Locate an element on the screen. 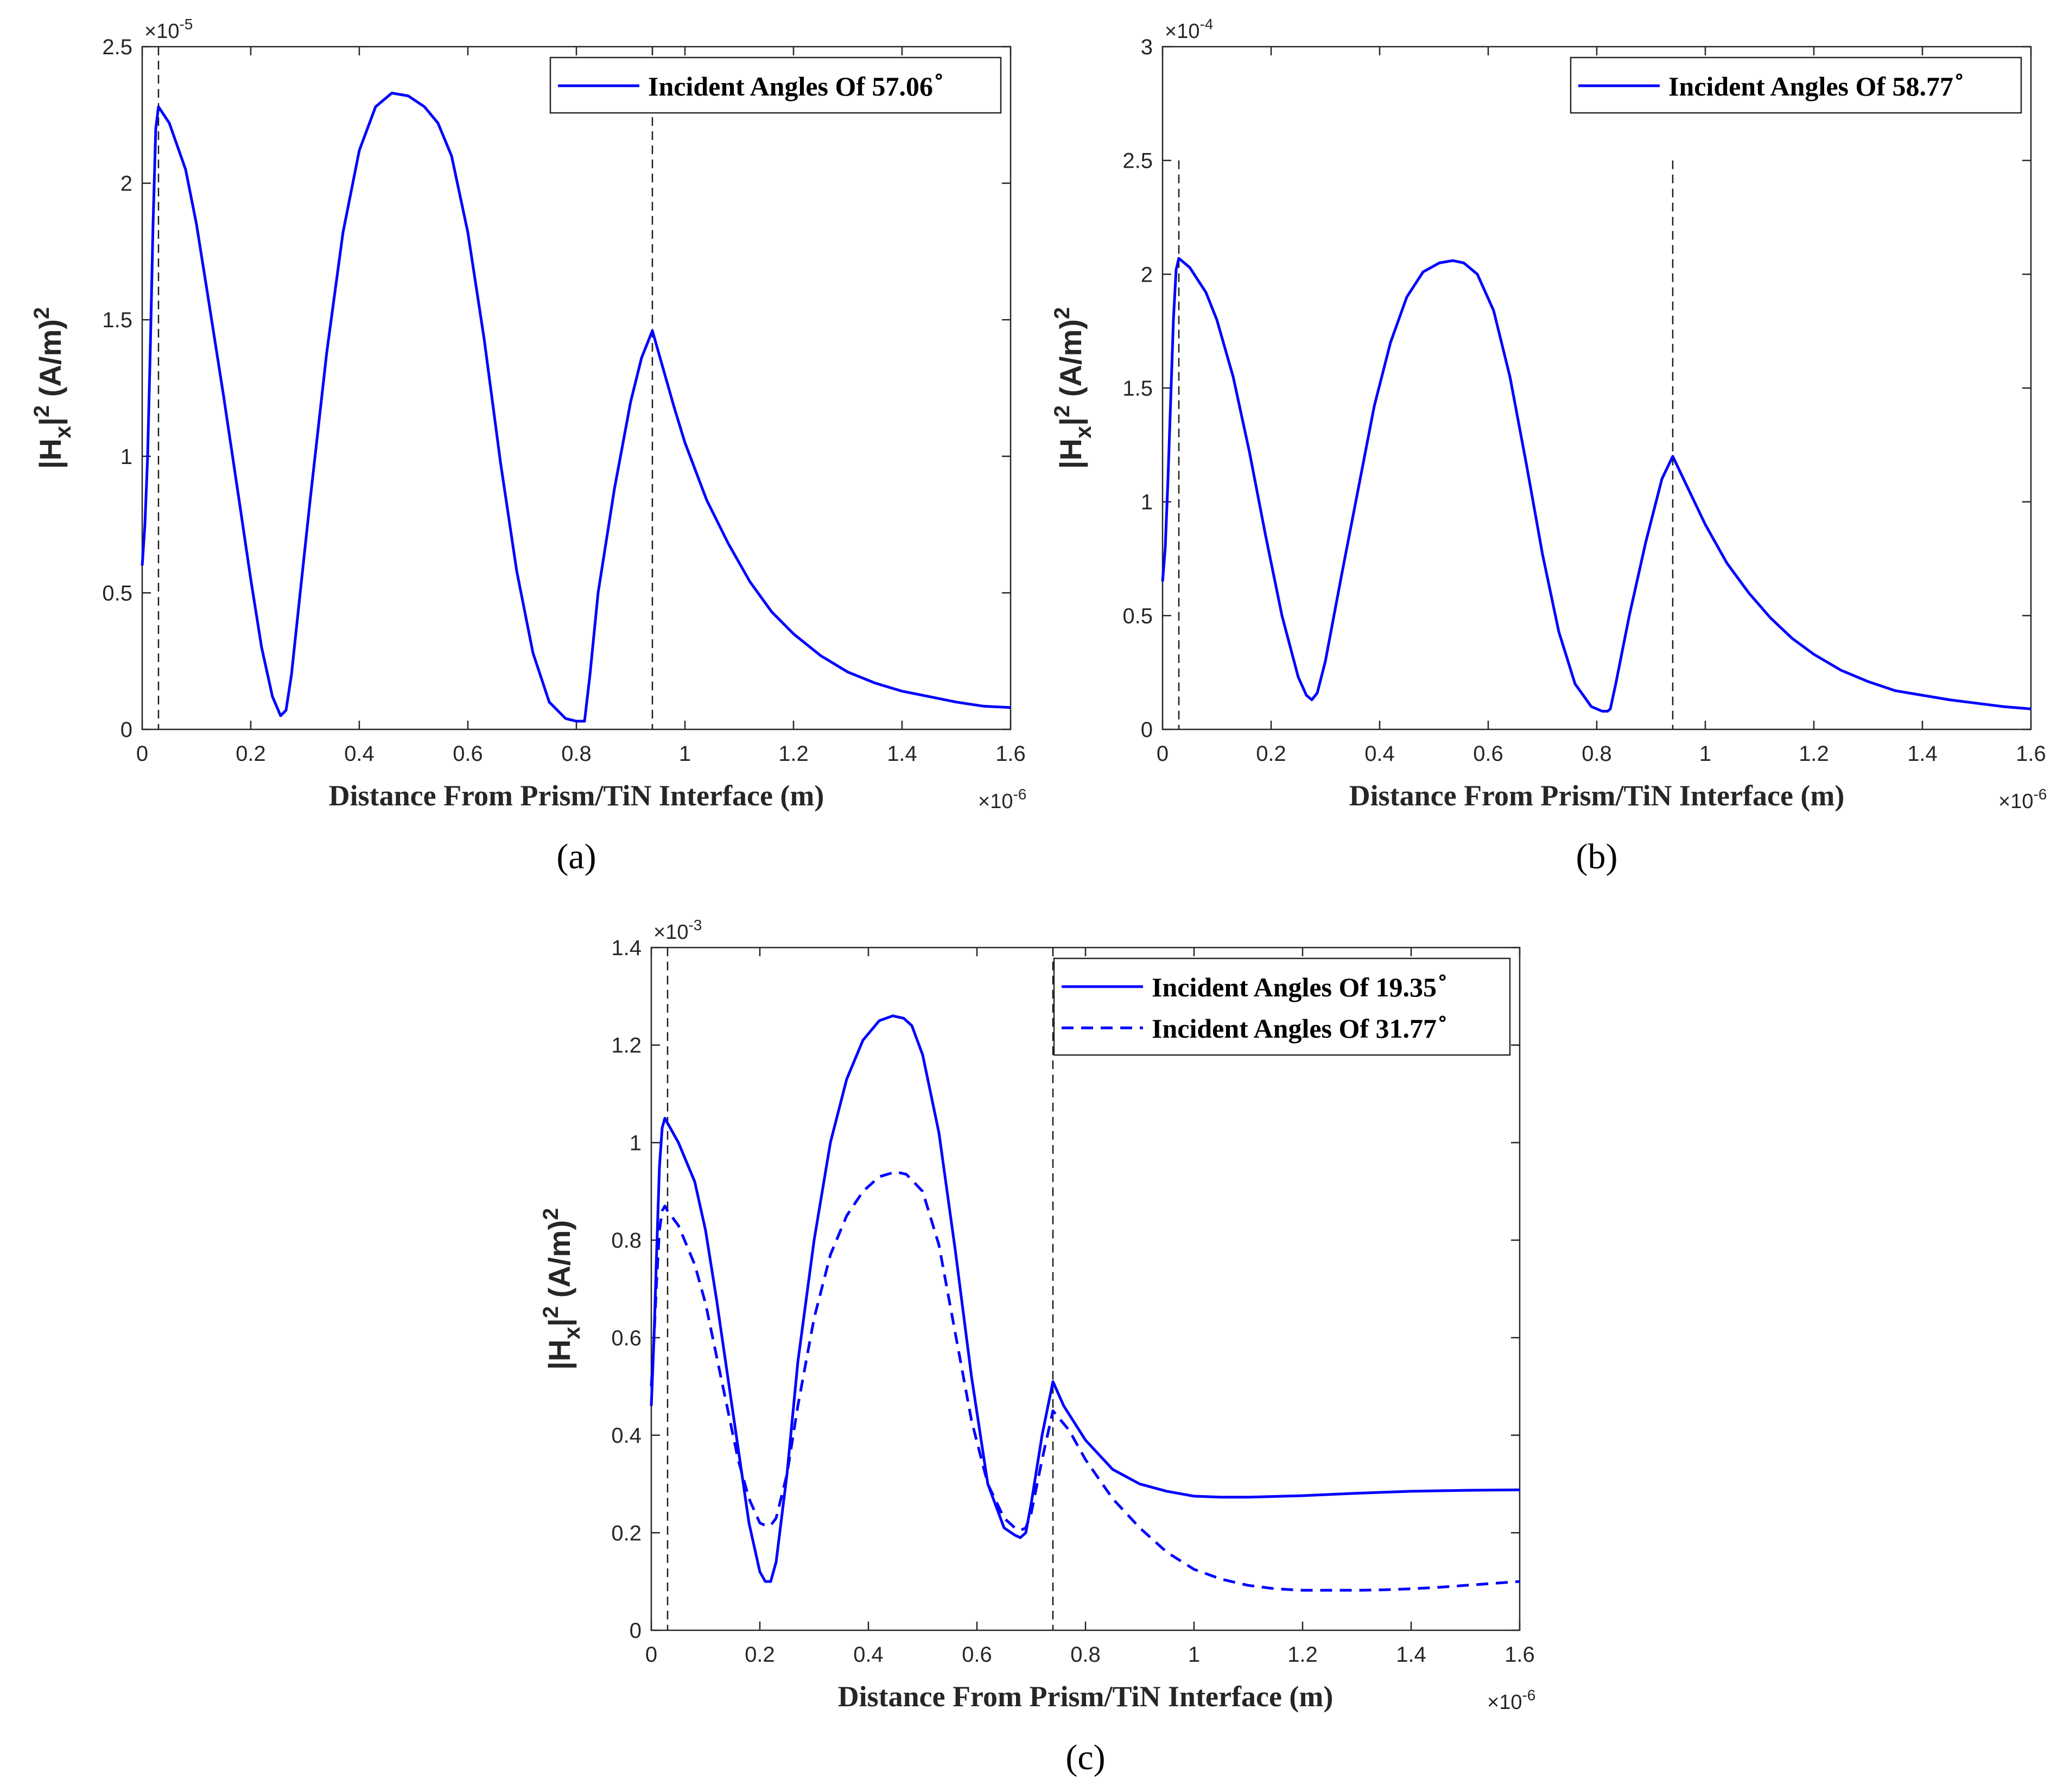 The width and height of the screenshot is (2057, 1792). legend: Incident Angles Of 58.77∘ is located at coordinates (1796, 85).